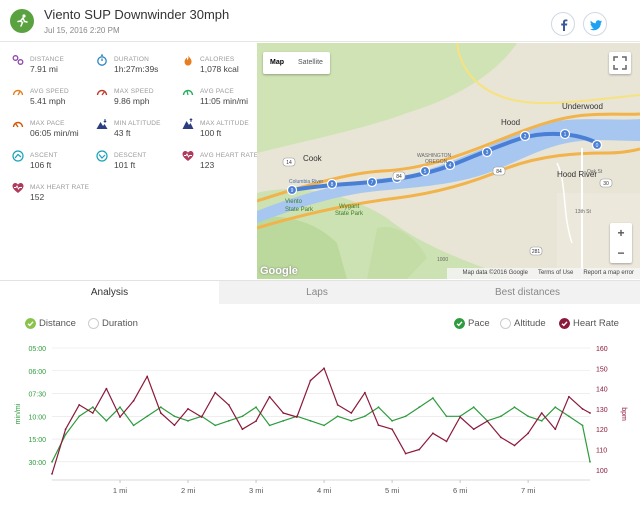 Image resolution: width=640 pixels, height=506 pixels. What do you see at coordinates (277, 62) in the screenshot?
I see `map-type-map-button: Map` at bounding box center [277, 62].